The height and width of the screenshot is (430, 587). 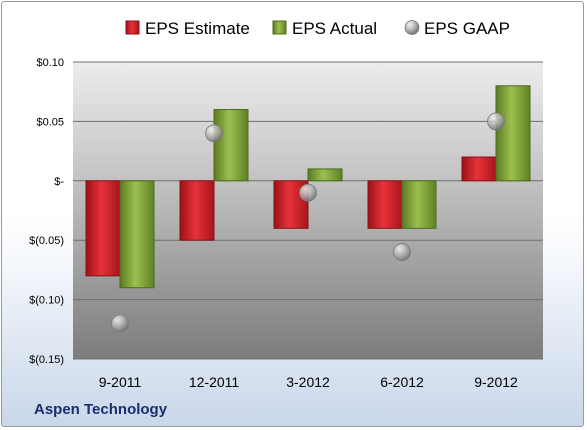 I want to click on x-axis: 9-2011 12-2011 3-2012 6-2012 9-2012, so click(x=308, y=382).